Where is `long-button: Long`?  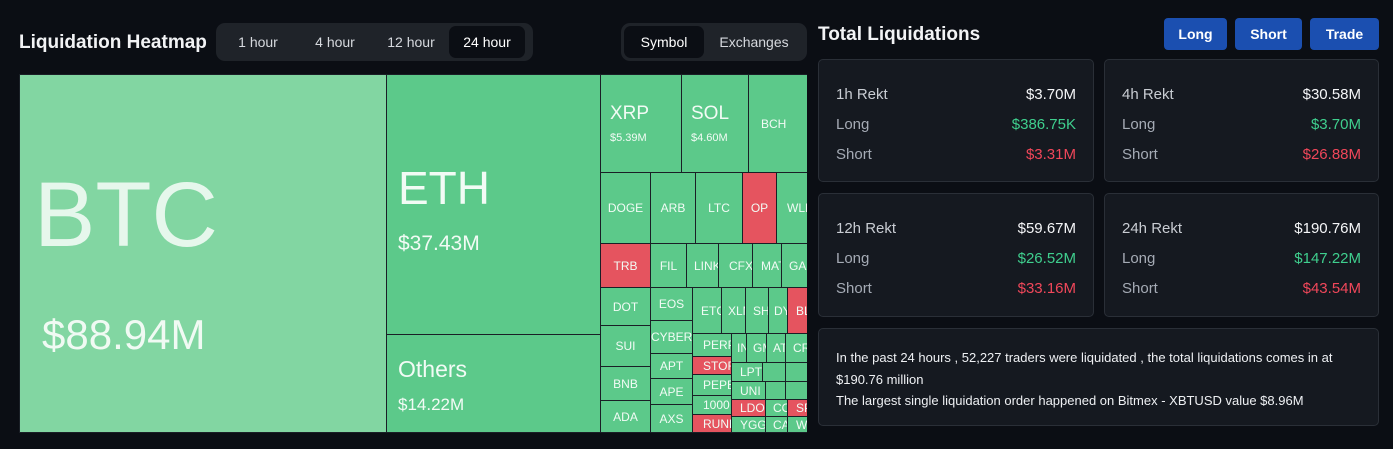 long-button: Long is located at coordinates (1195, 34).